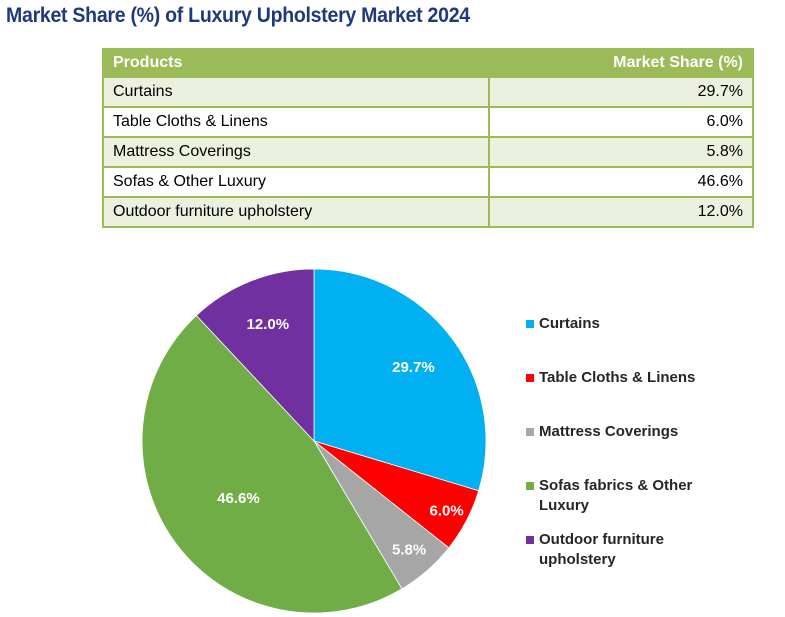 Image resolution: width=785 pixels, height=617 pixels. Describe the element at coordinates (621, 122) in the screenshot. I see `share-cell: 6.0%` at that location.